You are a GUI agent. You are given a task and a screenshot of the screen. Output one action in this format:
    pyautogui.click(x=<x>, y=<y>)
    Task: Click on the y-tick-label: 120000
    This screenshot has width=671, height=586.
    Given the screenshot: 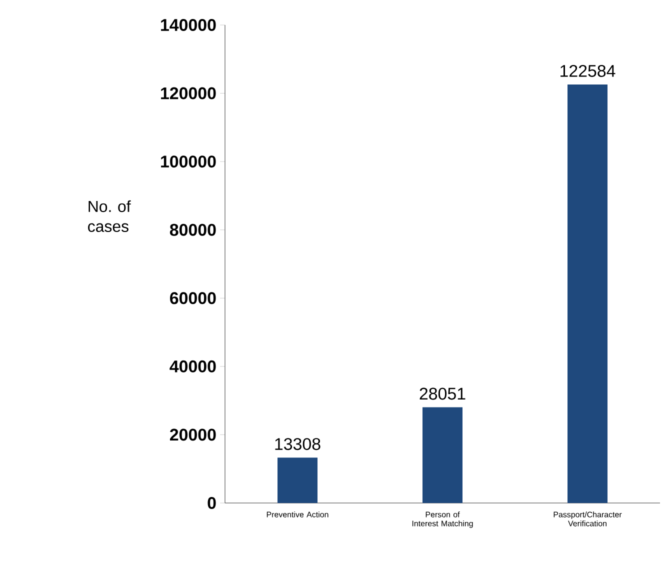 What is the action you would take?
    pyautogui.click(x=188, y=93)
    